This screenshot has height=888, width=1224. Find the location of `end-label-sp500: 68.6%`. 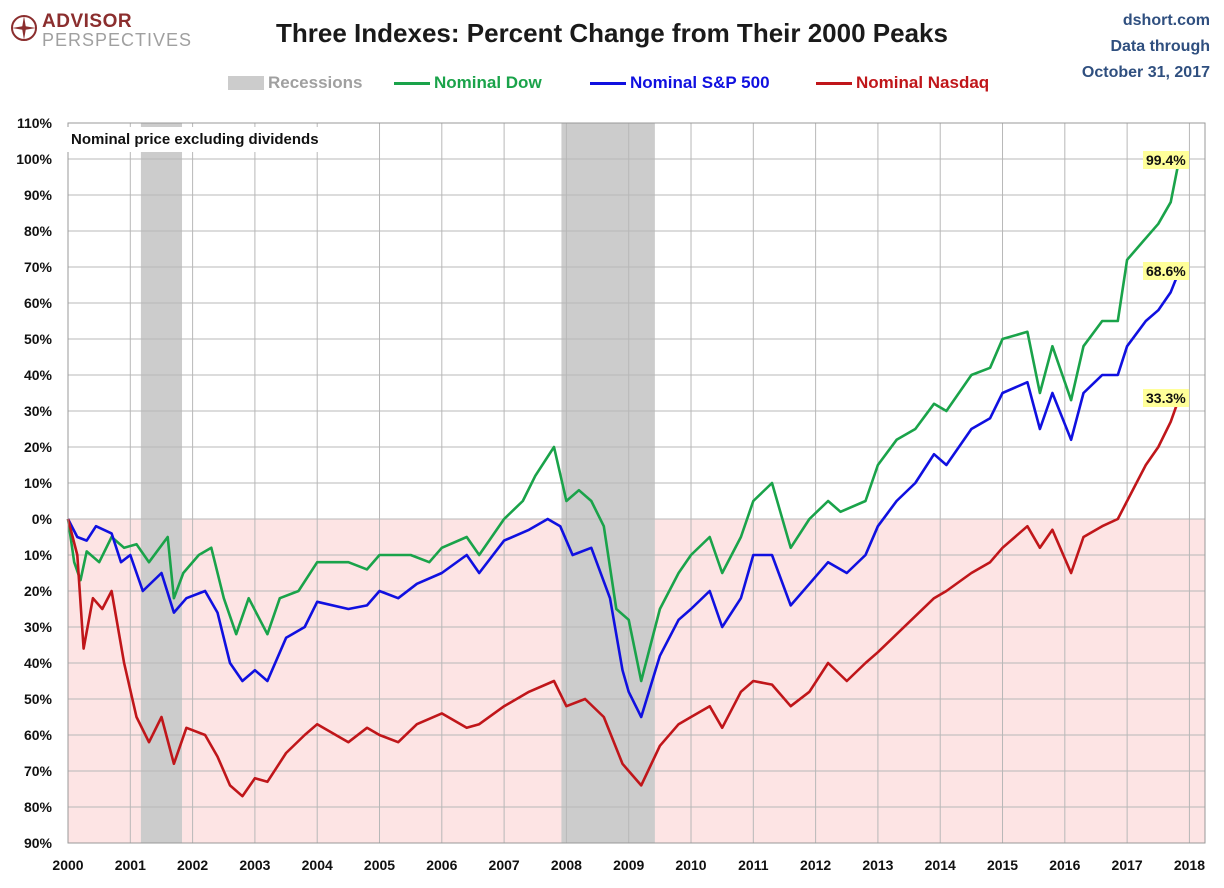

end-label-sp500: 68.6% is located at coordinates (1166, 271).